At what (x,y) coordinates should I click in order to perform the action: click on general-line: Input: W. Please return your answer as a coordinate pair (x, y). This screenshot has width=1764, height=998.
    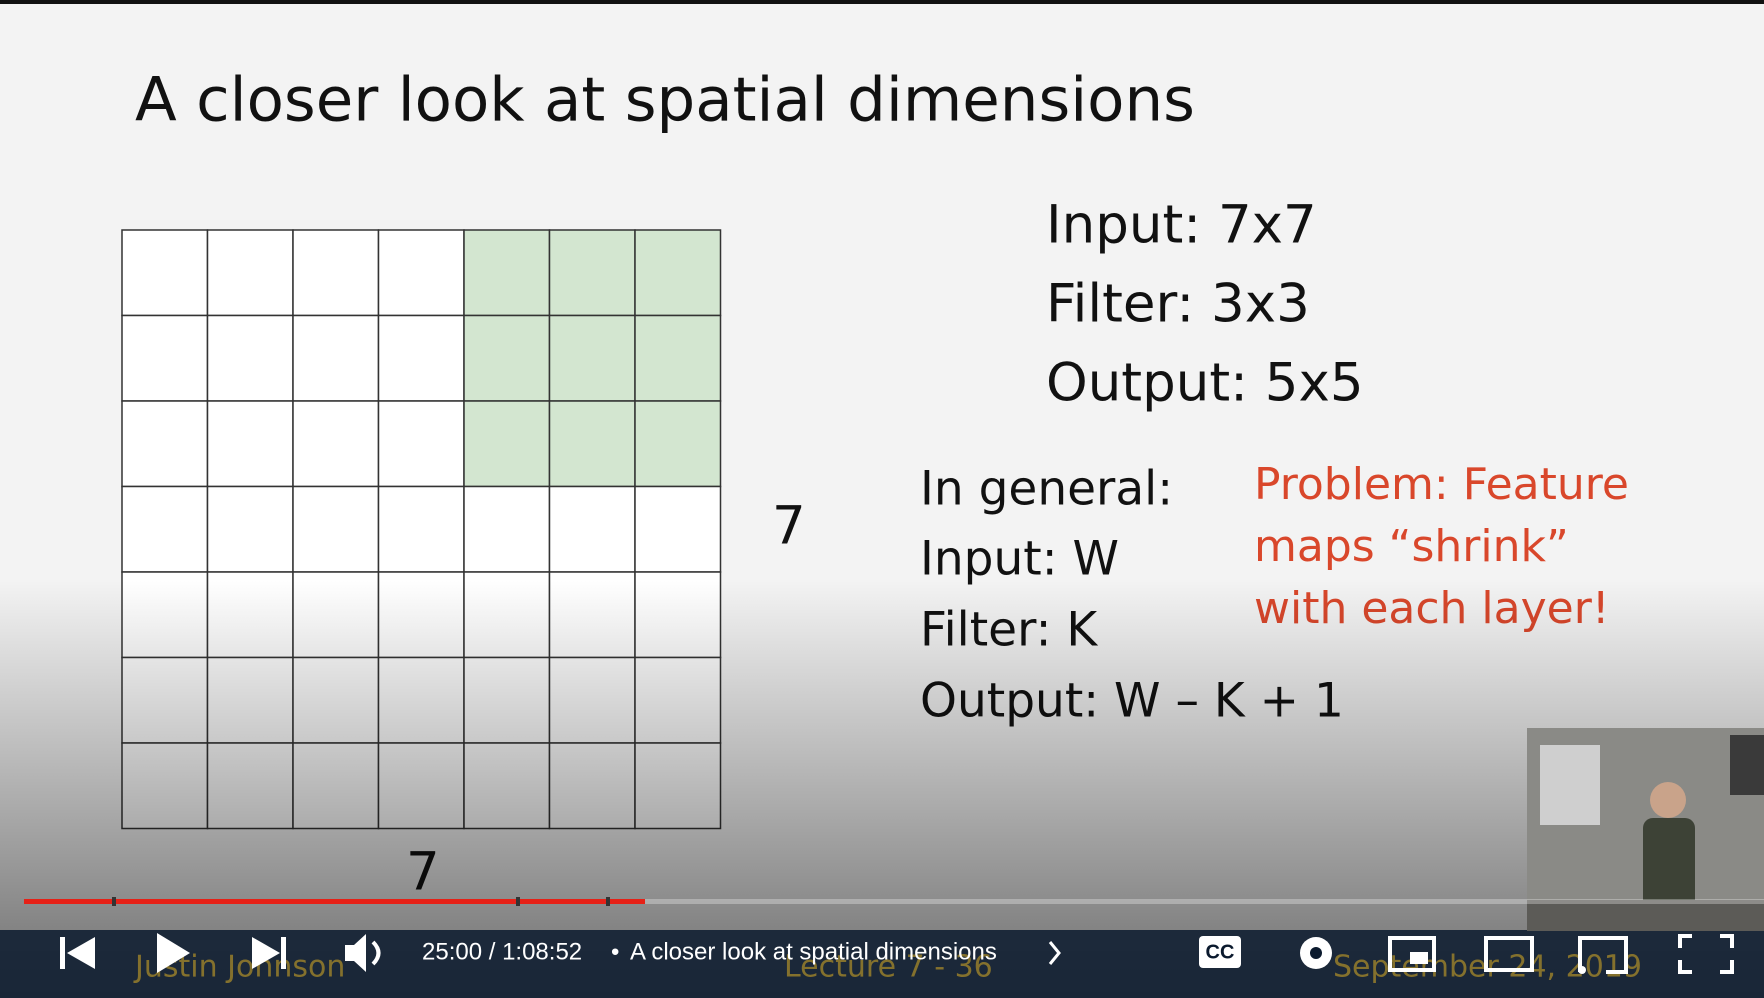
    Looking at the image, I should click on (1019, 559).